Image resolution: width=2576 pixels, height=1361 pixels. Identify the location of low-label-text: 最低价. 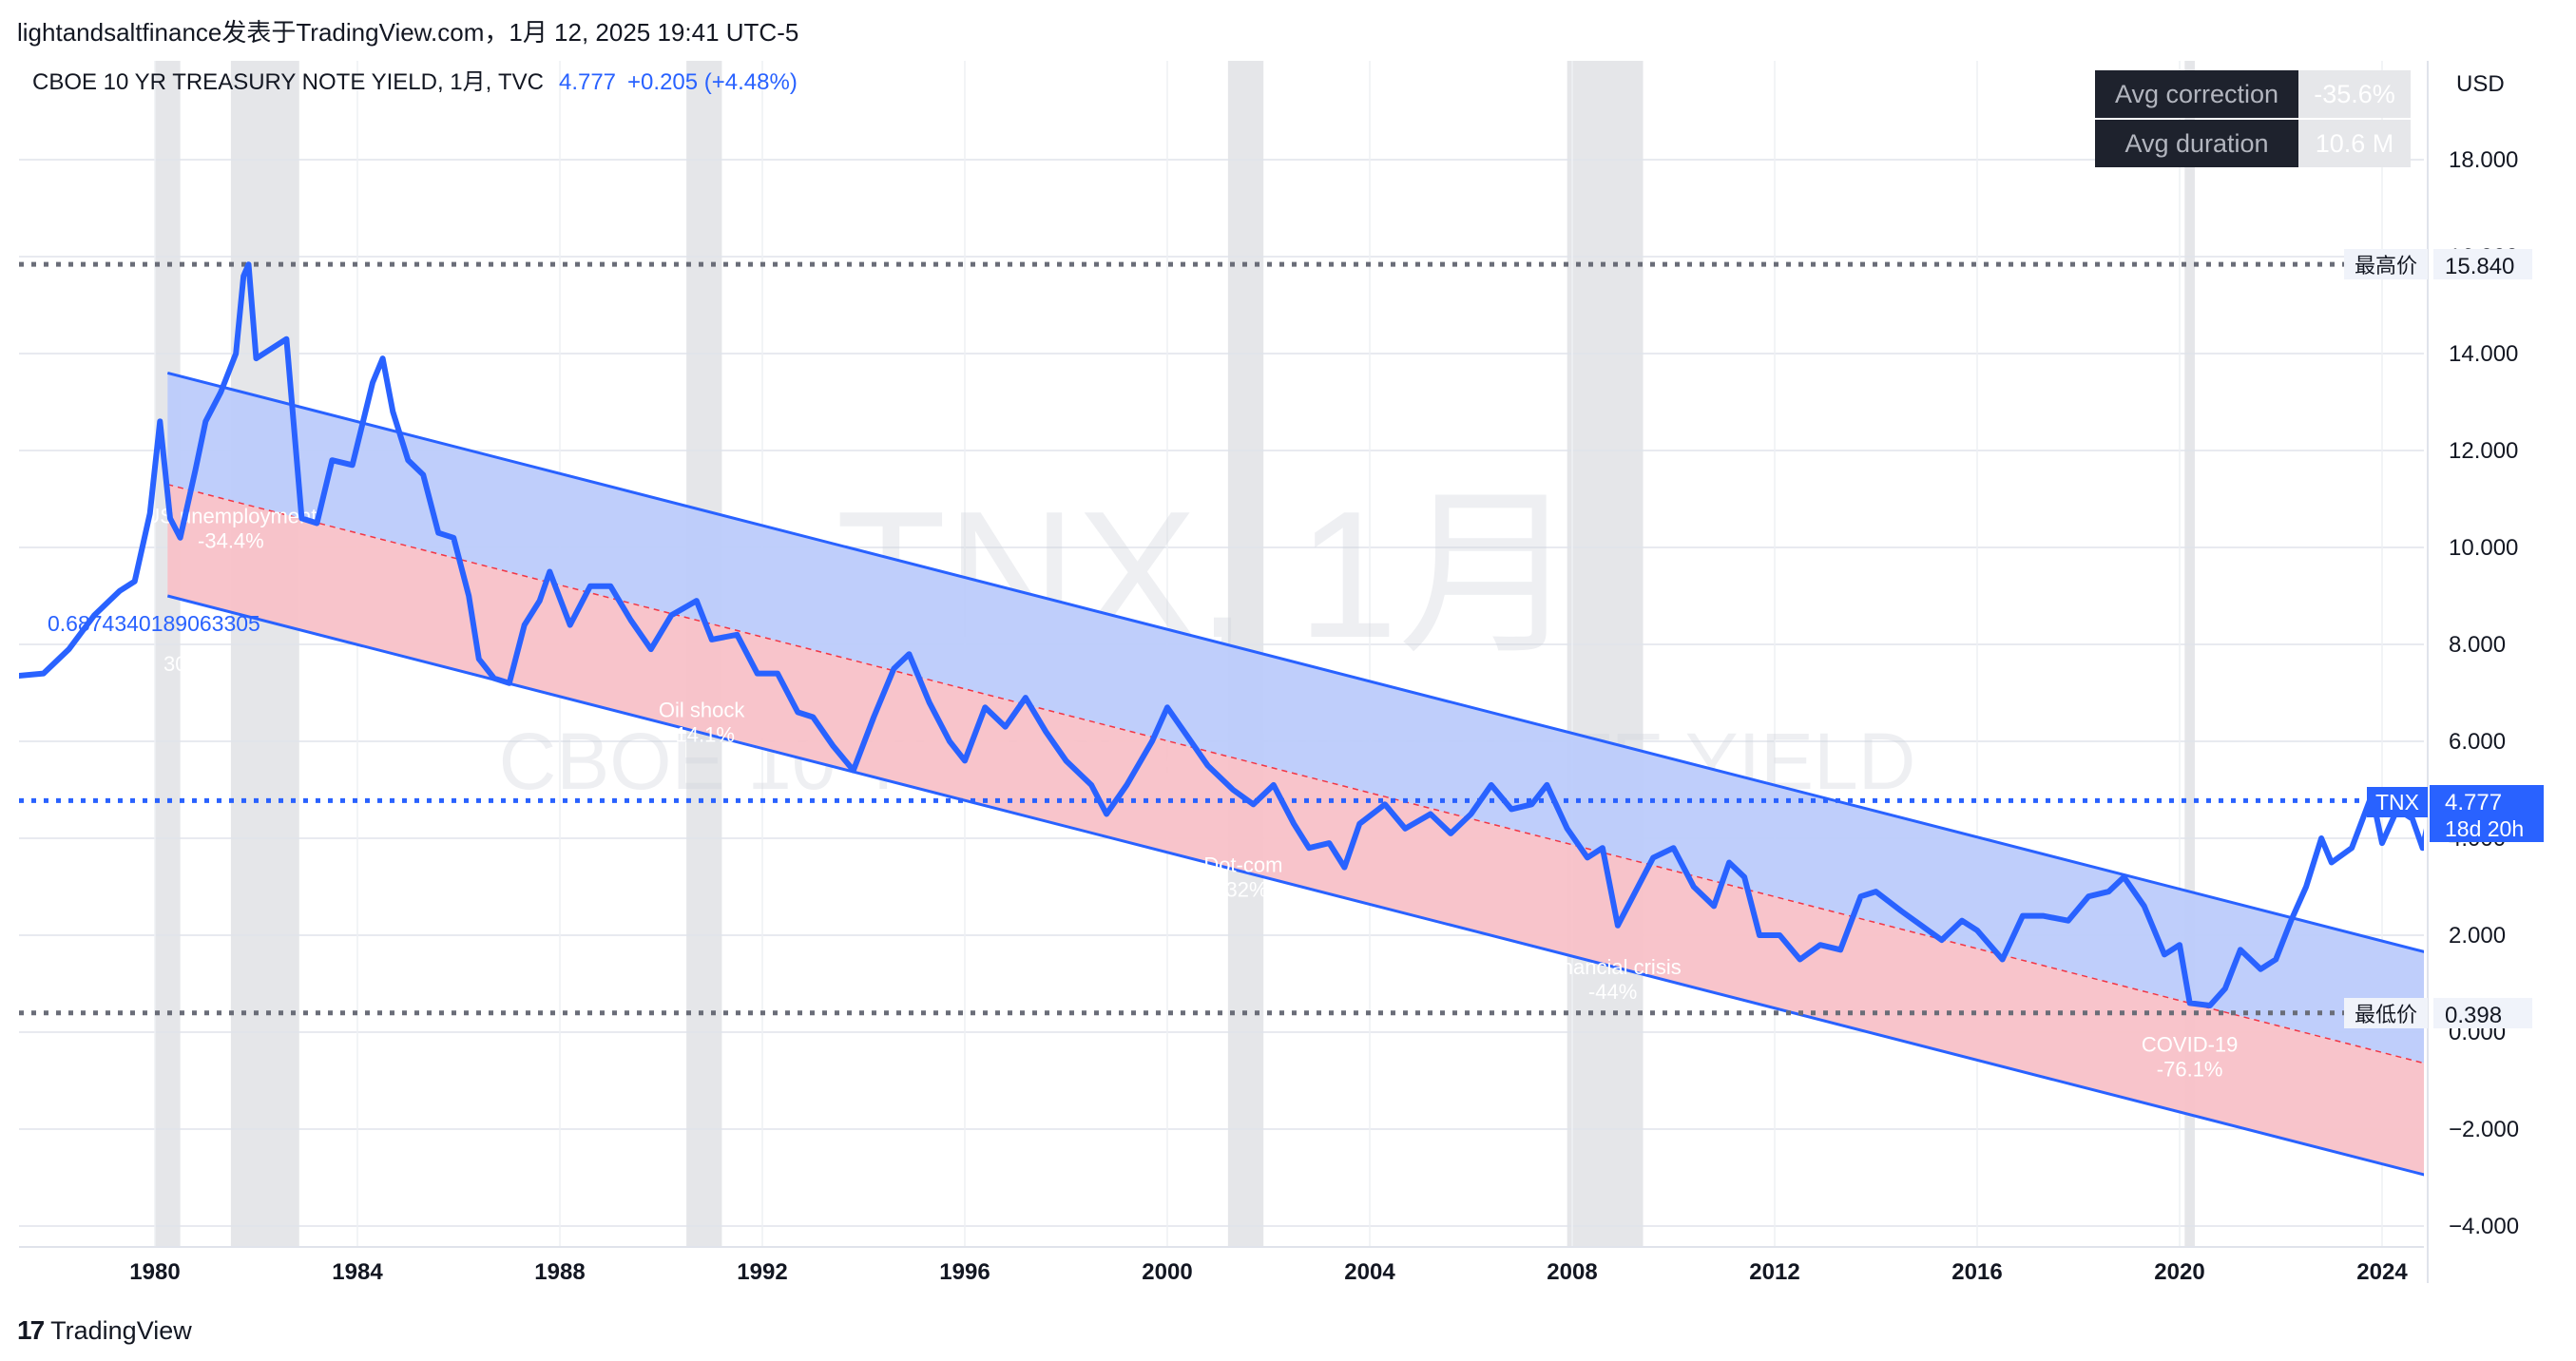
(2386, 1014).